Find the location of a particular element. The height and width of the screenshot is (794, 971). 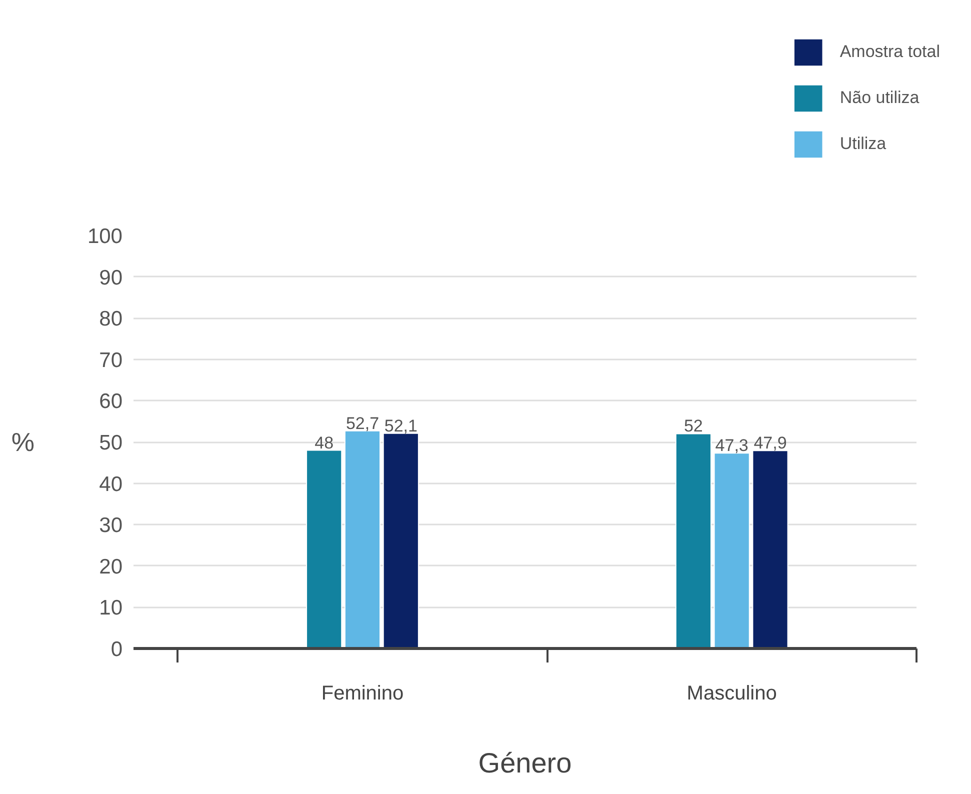

x-tick-label: Masculino is located at coordinates (731, 693).